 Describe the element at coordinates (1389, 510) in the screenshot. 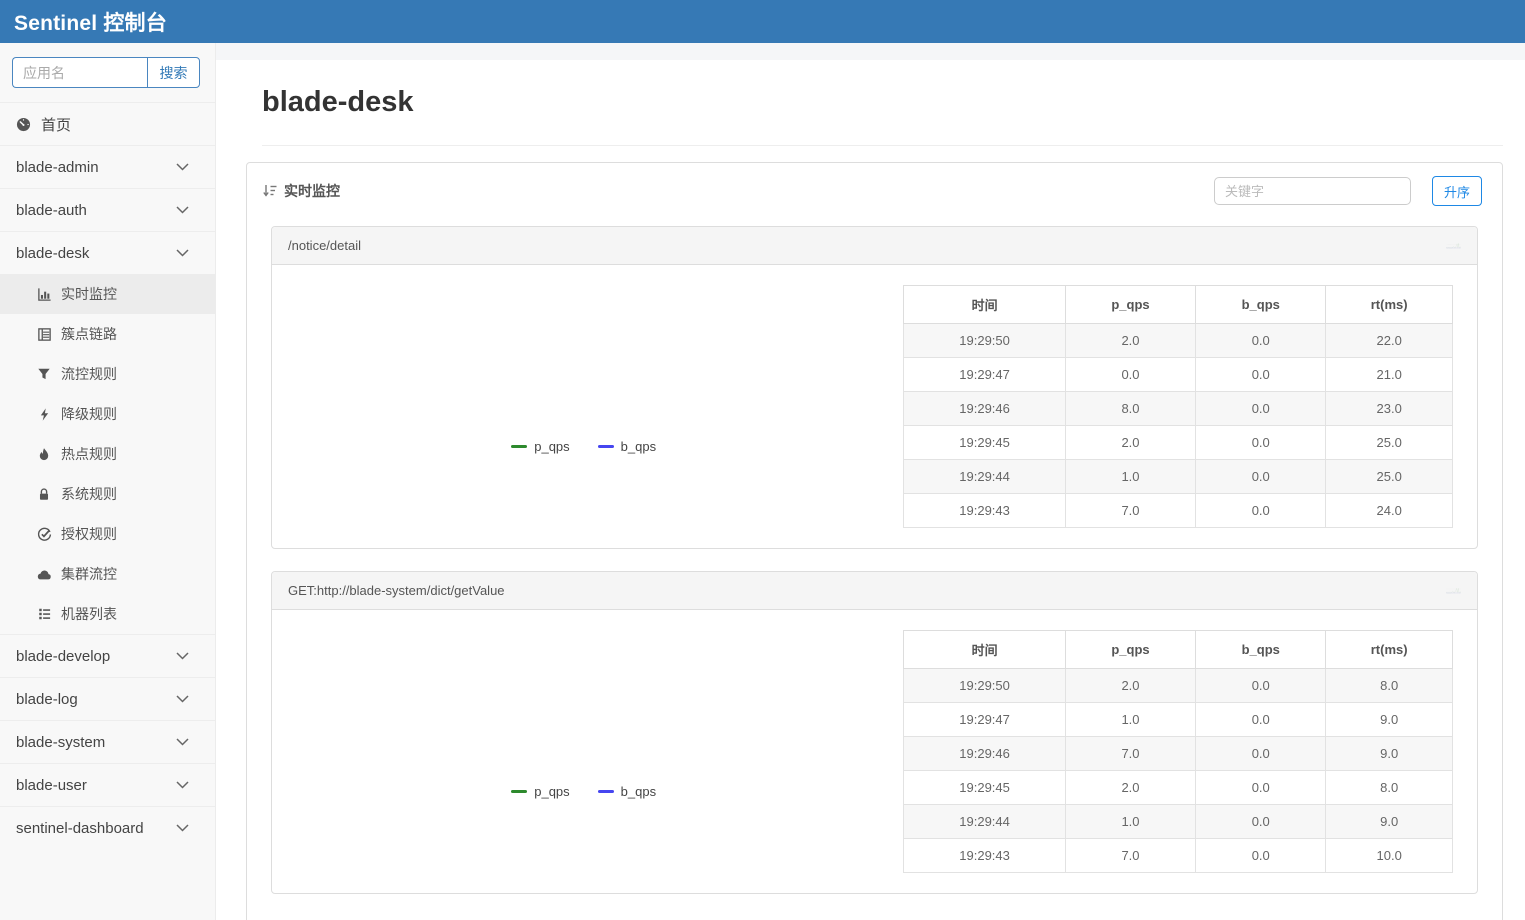

I see `table-cell: 24.0` at that location.